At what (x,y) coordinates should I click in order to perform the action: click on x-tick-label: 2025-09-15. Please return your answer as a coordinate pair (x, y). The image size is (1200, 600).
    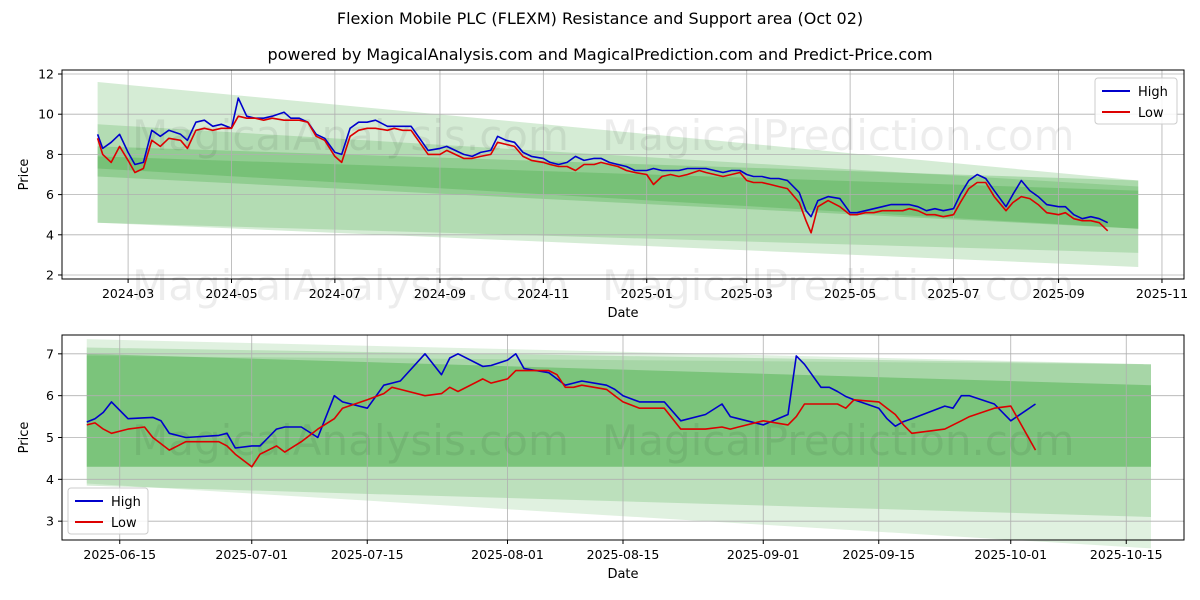
    Looking at the image, I should click on (878, 554).